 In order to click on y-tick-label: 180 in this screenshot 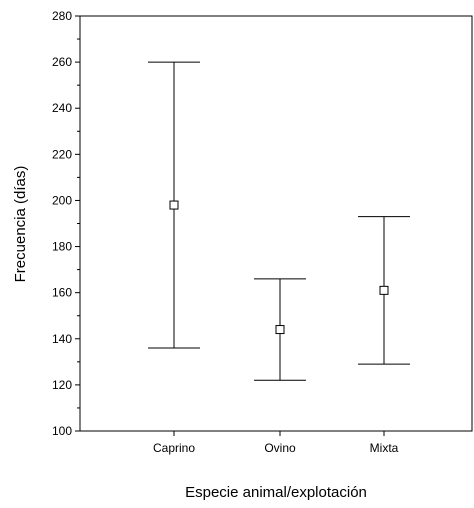, I will do `click(62, 247)`.